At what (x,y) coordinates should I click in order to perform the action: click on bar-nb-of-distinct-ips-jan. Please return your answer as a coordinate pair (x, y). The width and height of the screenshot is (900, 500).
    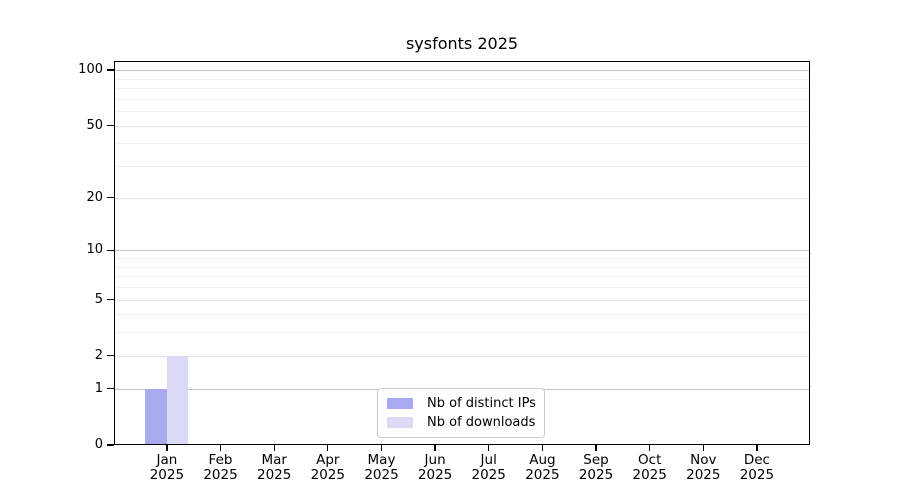
    Looking at the image, I should click on (156, 416).